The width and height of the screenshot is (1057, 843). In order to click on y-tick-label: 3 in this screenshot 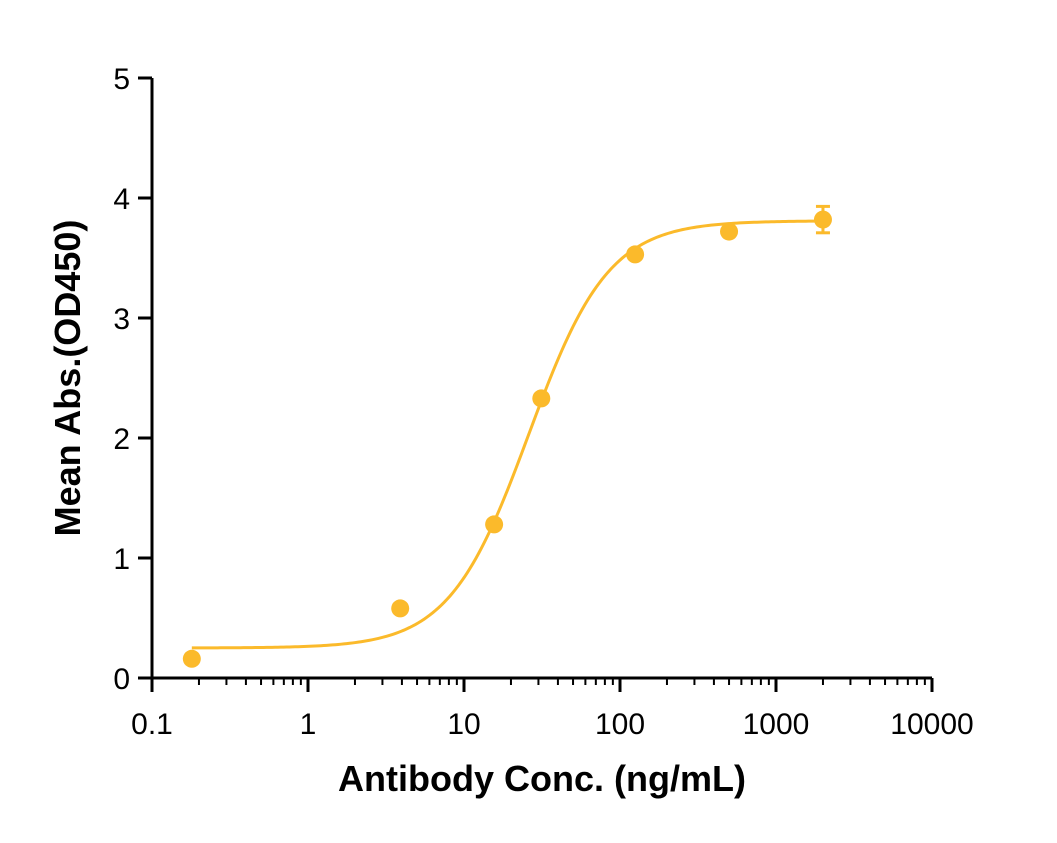, I will do `click(121, 319)`.